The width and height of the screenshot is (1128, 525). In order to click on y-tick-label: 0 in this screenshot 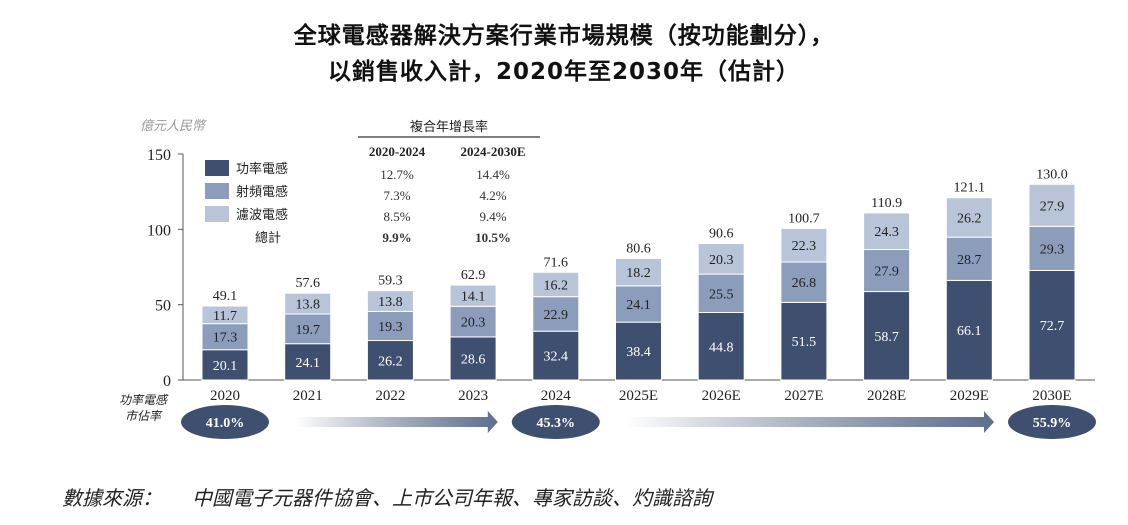, I will do `click(167, 381)`.